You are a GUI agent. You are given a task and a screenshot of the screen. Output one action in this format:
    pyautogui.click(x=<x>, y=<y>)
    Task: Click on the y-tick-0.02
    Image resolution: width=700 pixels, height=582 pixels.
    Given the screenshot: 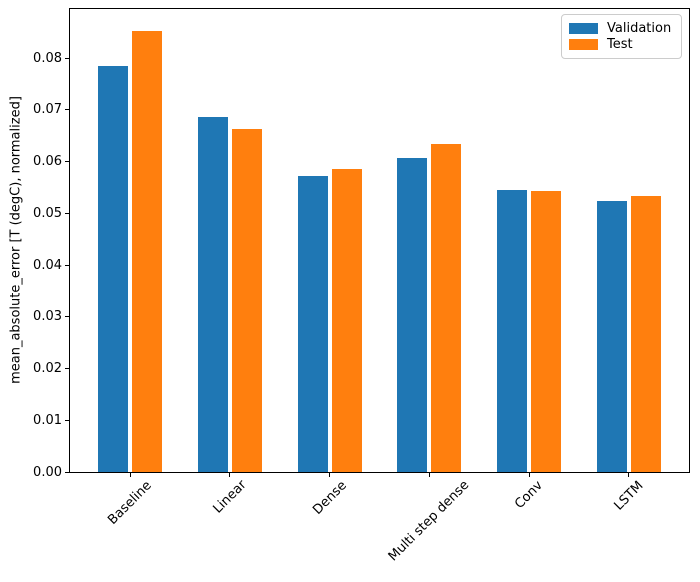 What is the action you would take?
    pyautogui.click(x=67, y=369)
    